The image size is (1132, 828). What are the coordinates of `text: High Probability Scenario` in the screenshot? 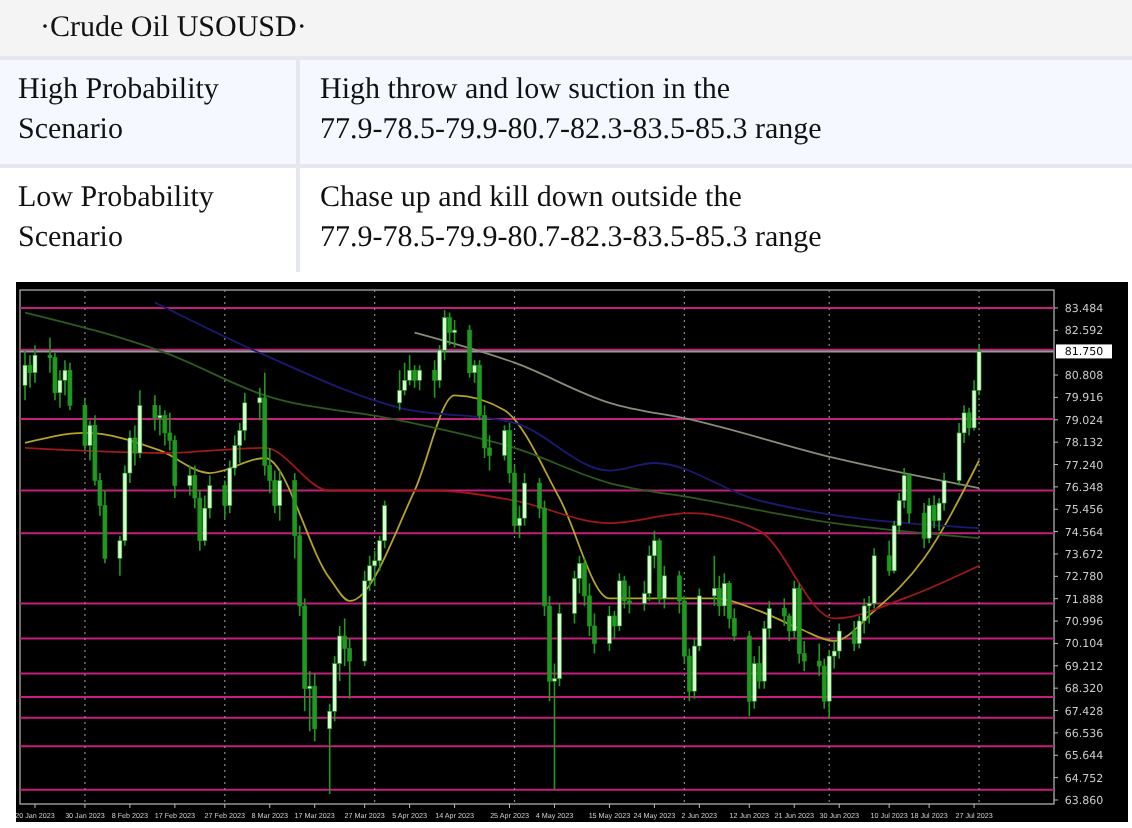 It's located at (119, 111).